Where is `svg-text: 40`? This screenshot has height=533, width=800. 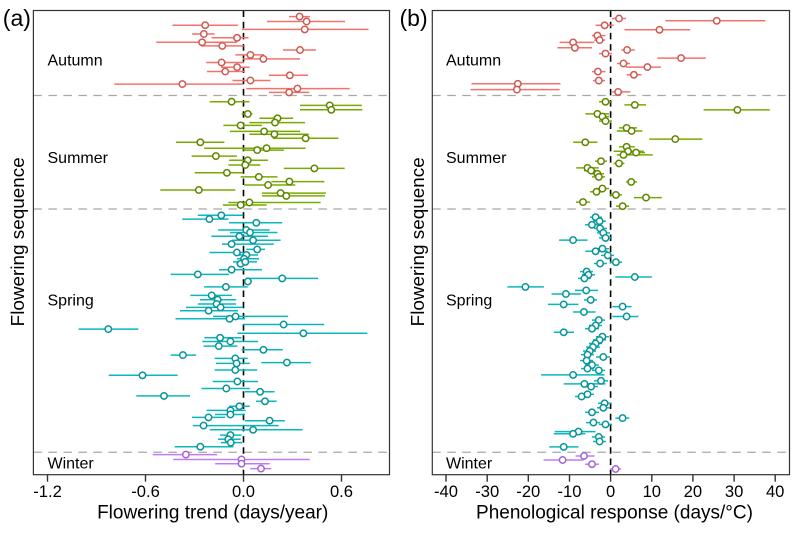
svg-text: 40 is located at coordinates (775, 491).